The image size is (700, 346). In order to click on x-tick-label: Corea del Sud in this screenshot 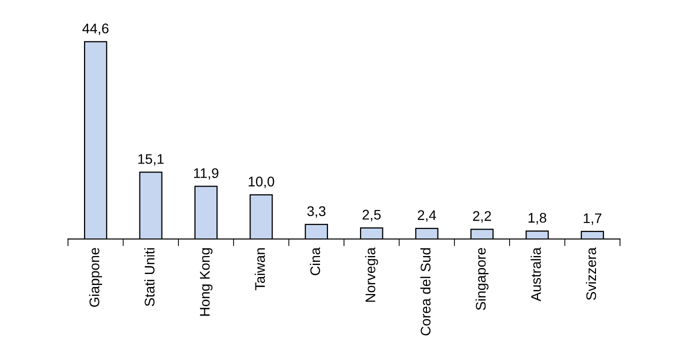, I will do `click(425, 292)`.